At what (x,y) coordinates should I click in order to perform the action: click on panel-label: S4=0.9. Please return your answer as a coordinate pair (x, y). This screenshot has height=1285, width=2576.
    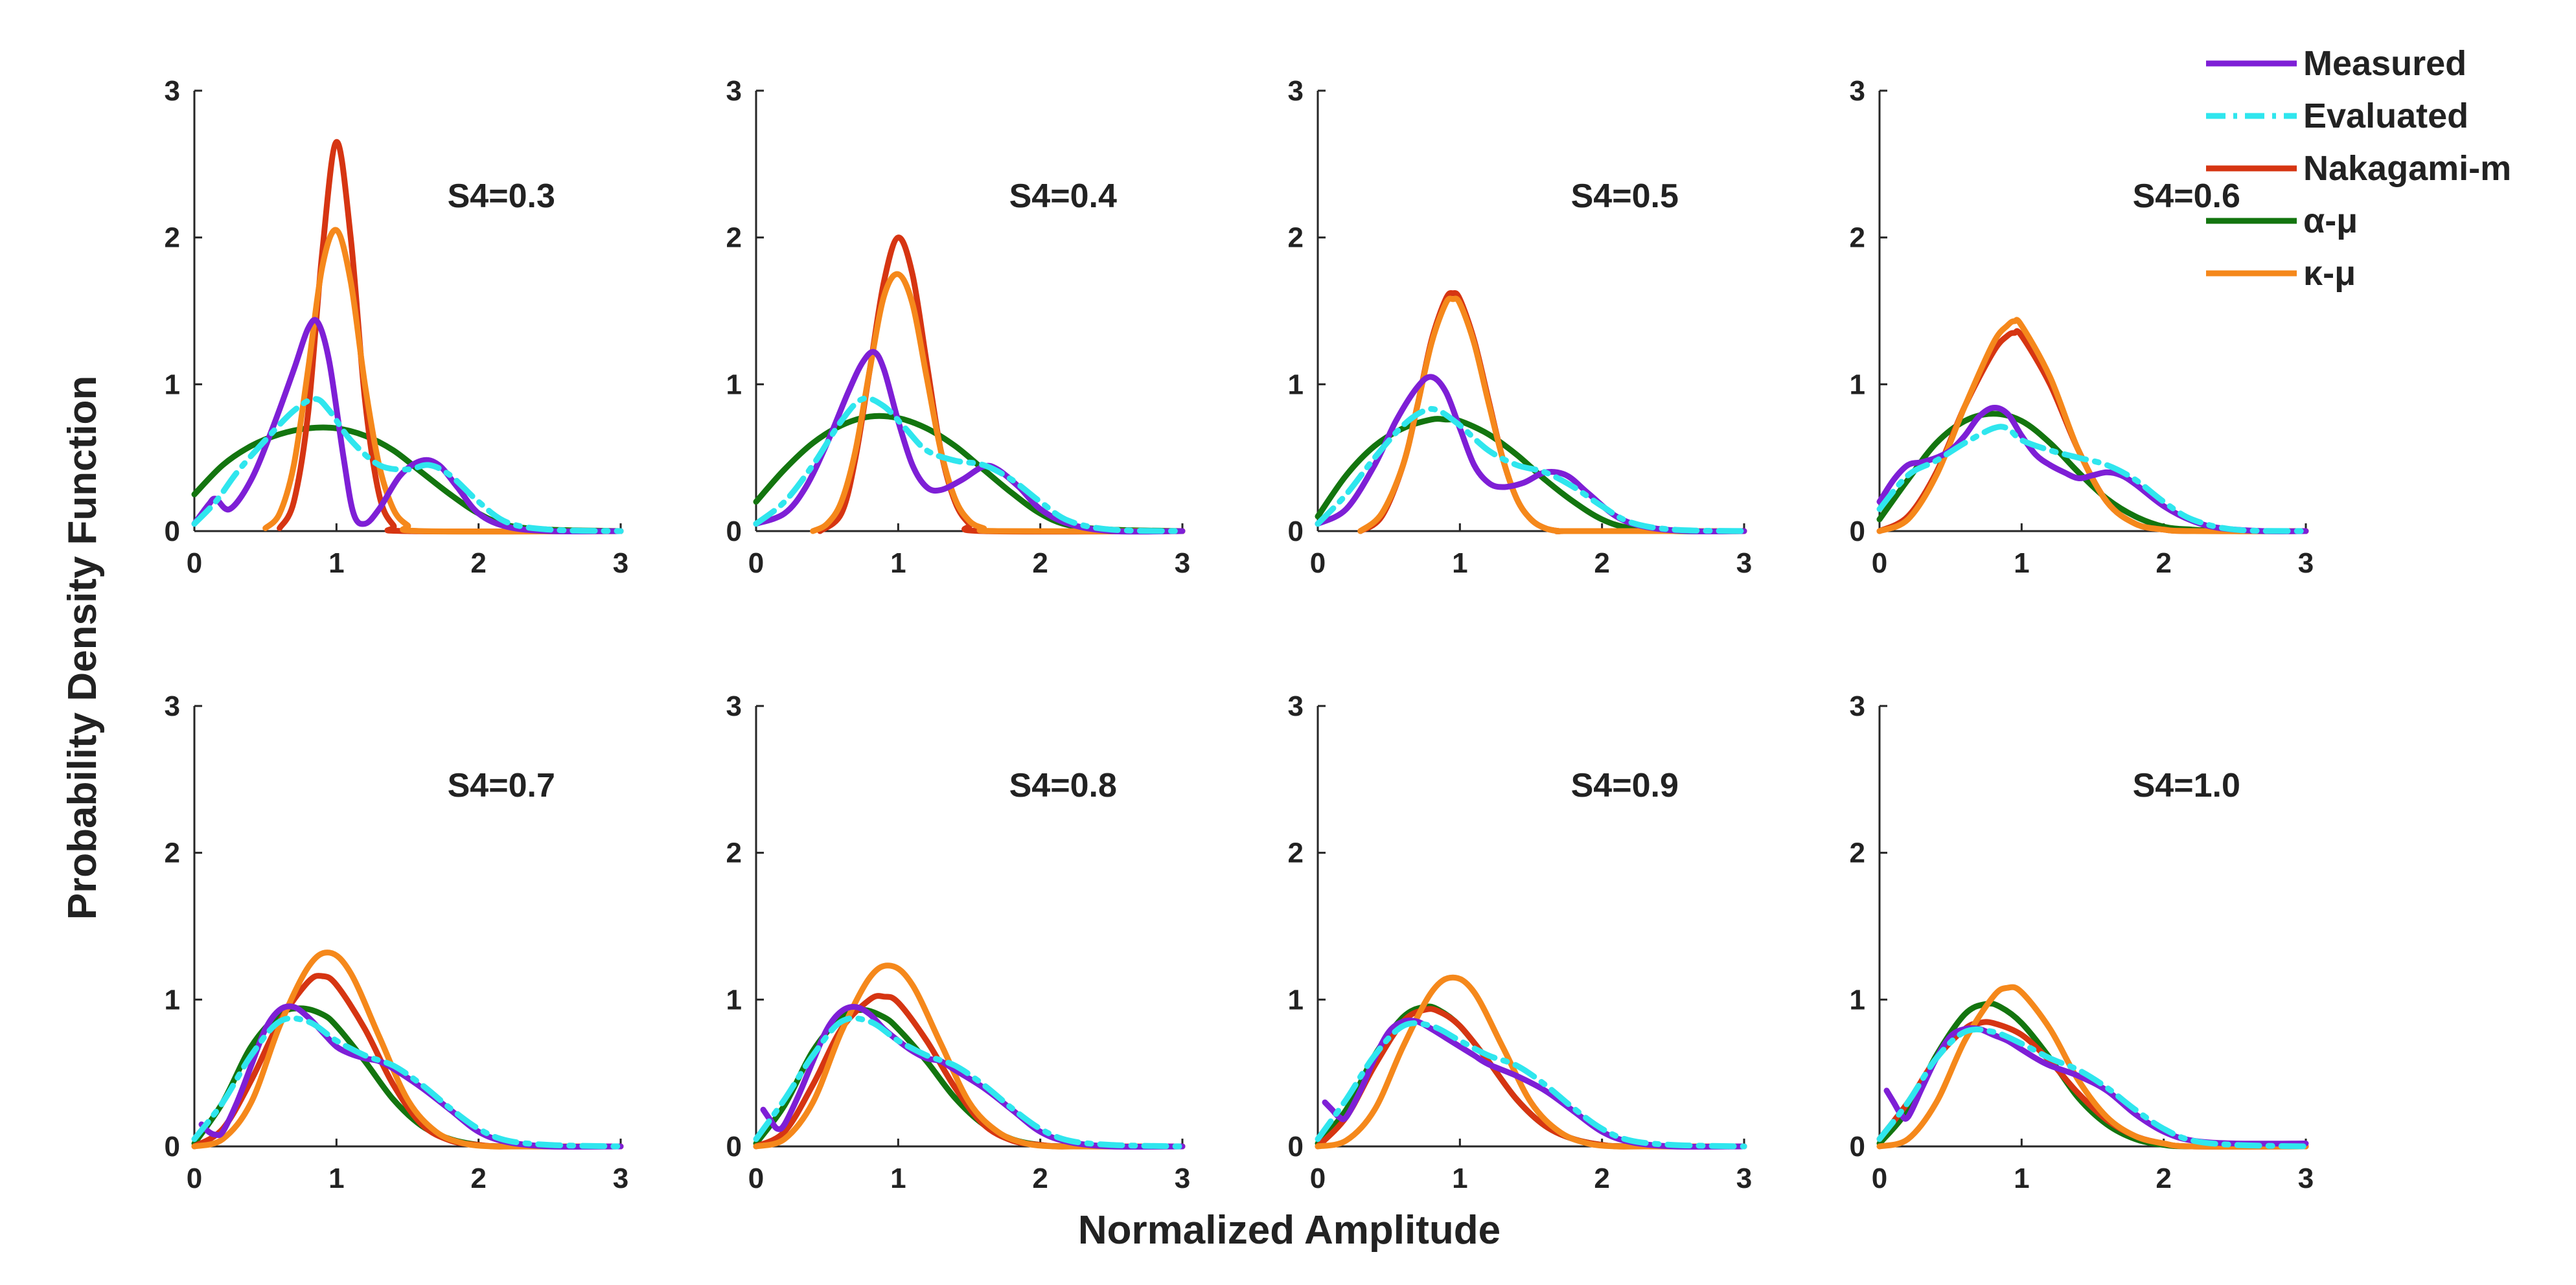
    Looking at the image, I should click on (1625, 786).